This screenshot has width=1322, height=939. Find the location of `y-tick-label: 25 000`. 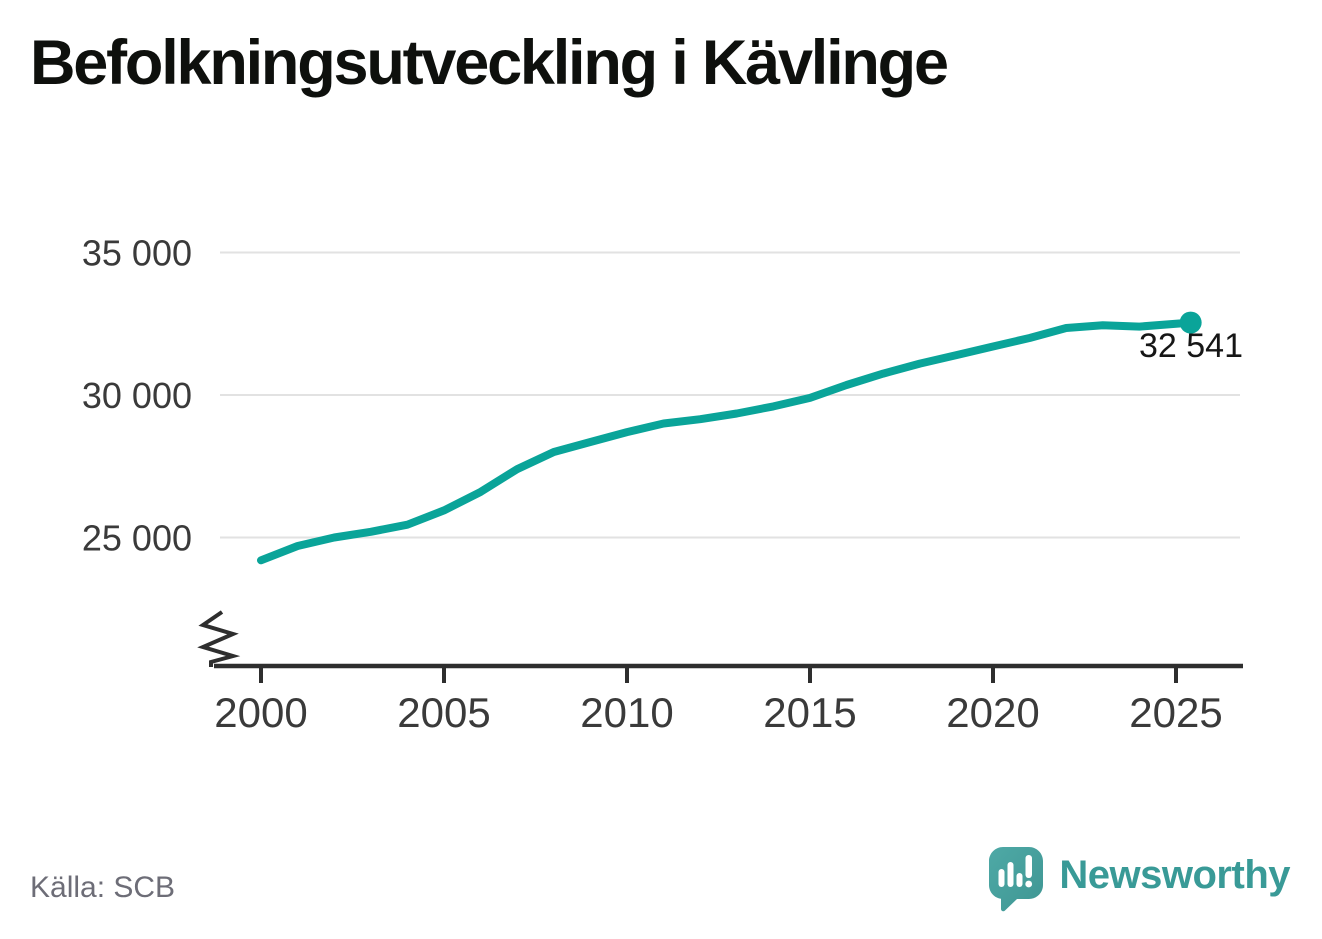

y-tick-label: 25 000 is located at coordinates (137, 538).